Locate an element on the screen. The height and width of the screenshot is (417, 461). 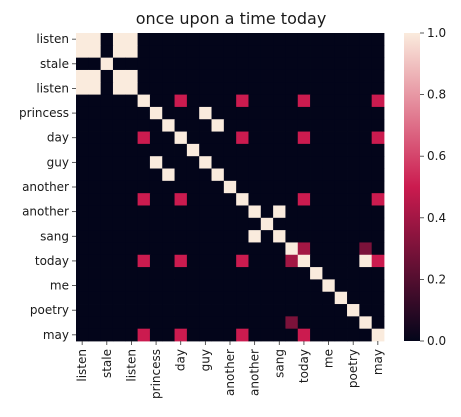
x-tick-label: day is located at coordinates (181, 360).